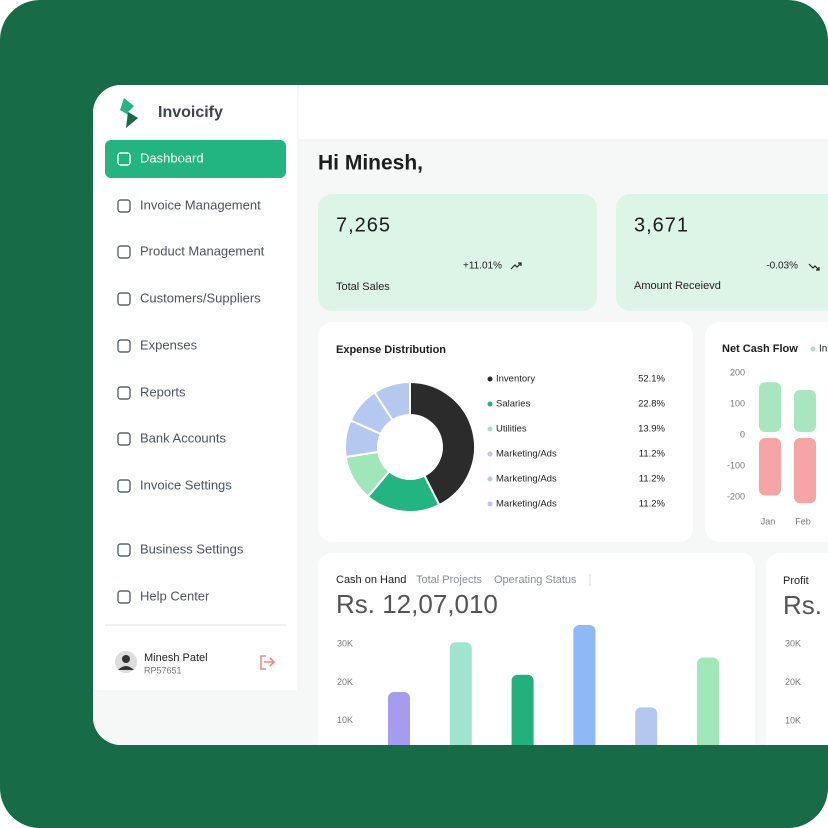 This screenshot has height=828, width=828. What do you see at coordinates (363, 287) in the screenshot?
I see `stat-label: Total Sales` at bounding box center [363, 287].